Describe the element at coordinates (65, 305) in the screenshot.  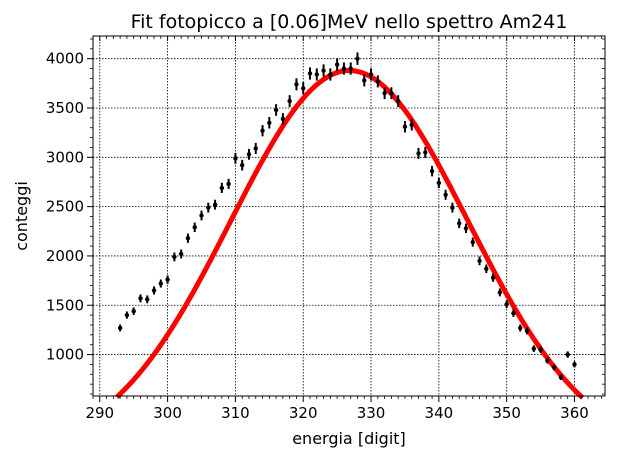
I see `y-tick-label: 1500` at that location.